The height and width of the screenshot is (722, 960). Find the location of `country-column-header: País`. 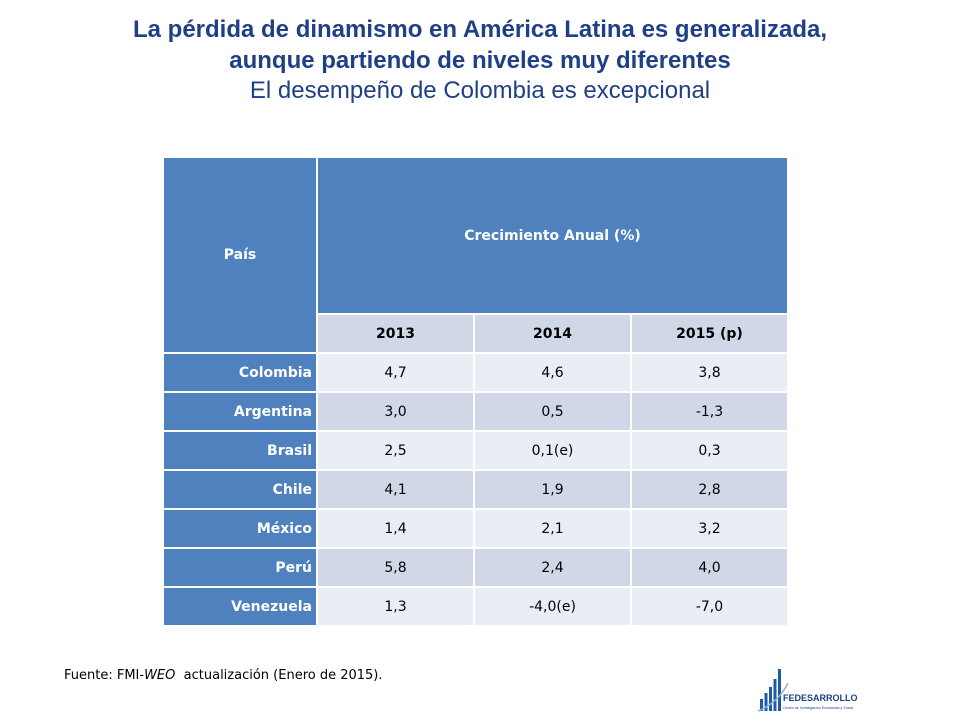

country-column-header: País is located at coordinates (240, 255).